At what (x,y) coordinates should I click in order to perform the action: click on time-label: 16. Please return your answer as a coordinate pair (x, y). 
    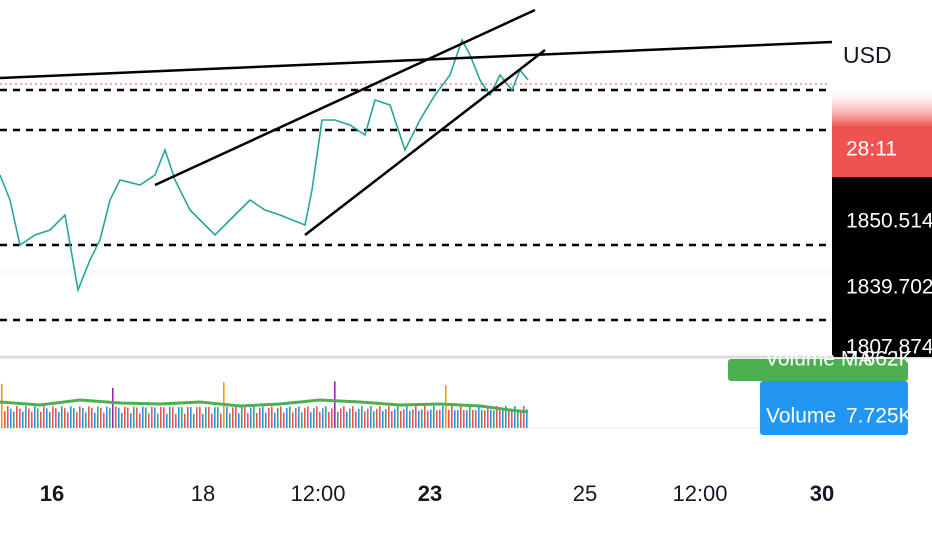
    Looking at the image, I should click on (52, 493).